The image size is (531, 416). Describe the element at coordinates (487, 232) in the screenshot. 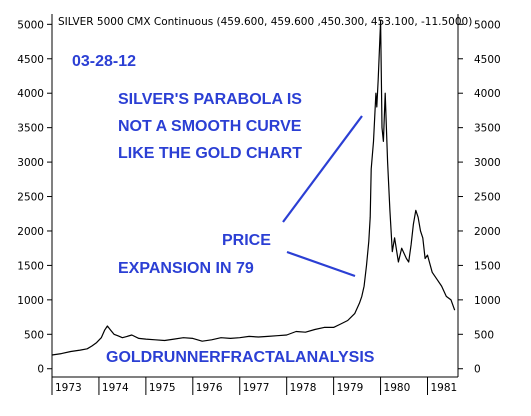

I see `y-tick-label-right: 2000` at that location.